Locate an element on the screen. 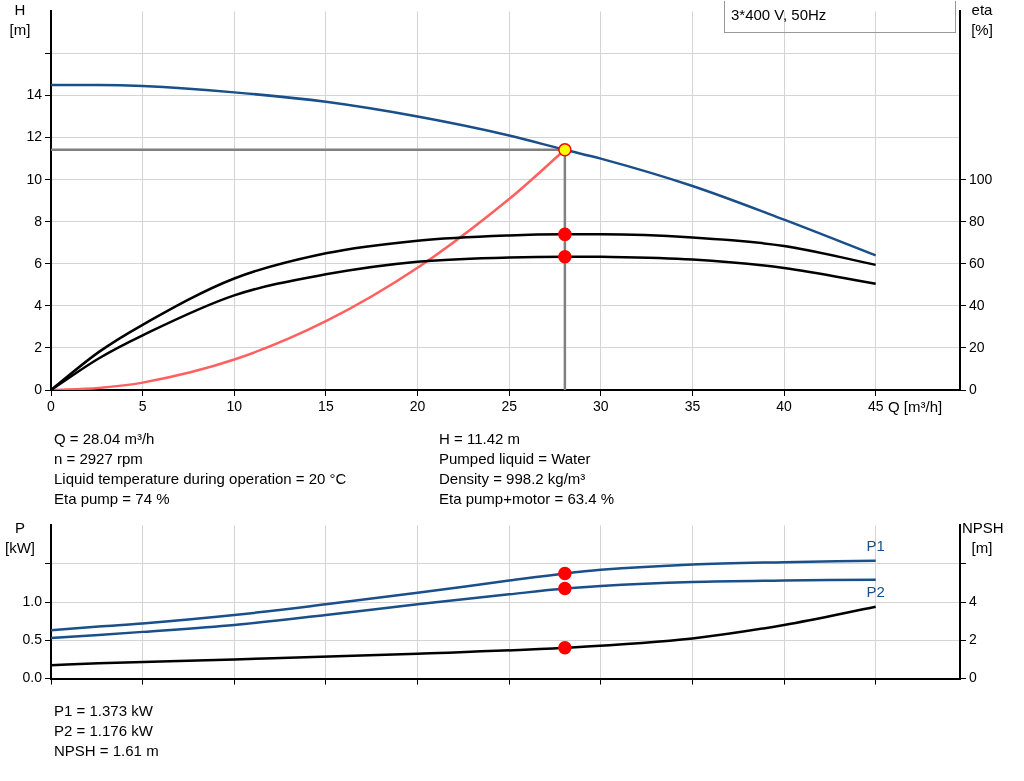 This screenshot has height=781, width=1024. y-tick-label: 8 is located at coordinates (38, 220).